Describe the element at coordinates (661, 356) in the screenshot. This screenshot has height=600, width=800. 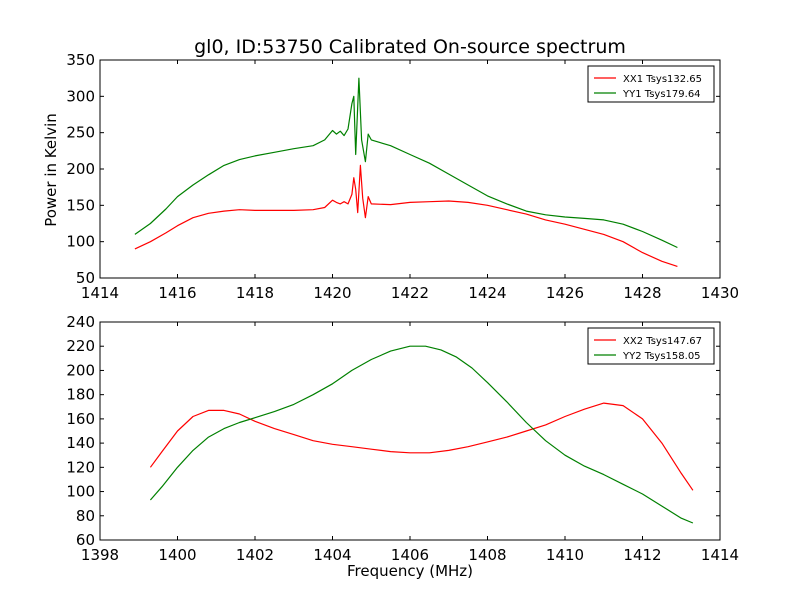
I see `legend-label: YY2 Tsys158.05` at that location.